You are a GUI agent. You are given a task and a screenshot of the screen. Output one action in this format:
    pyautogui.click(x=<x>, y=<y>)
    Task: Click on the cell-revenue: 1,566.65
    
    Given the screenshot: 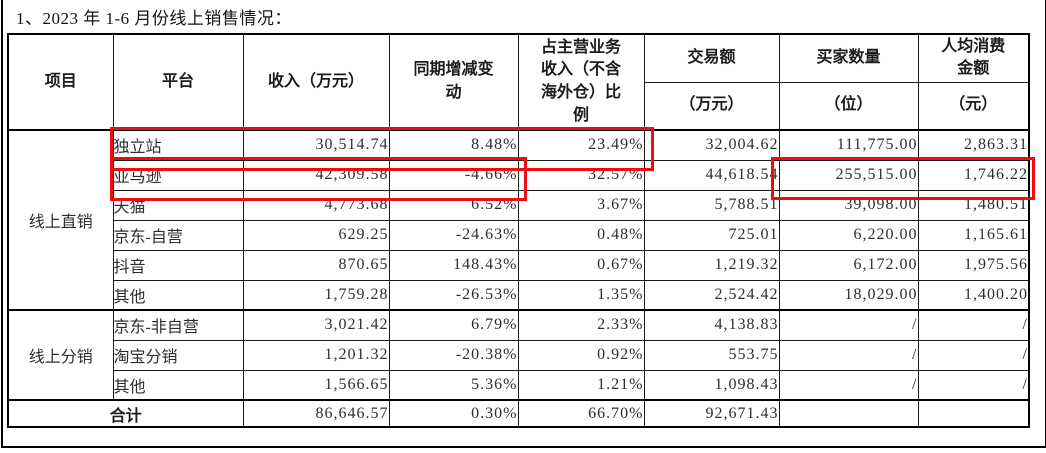 What is the action you would take?
    pyautogui.click(x=316, y=385)
    